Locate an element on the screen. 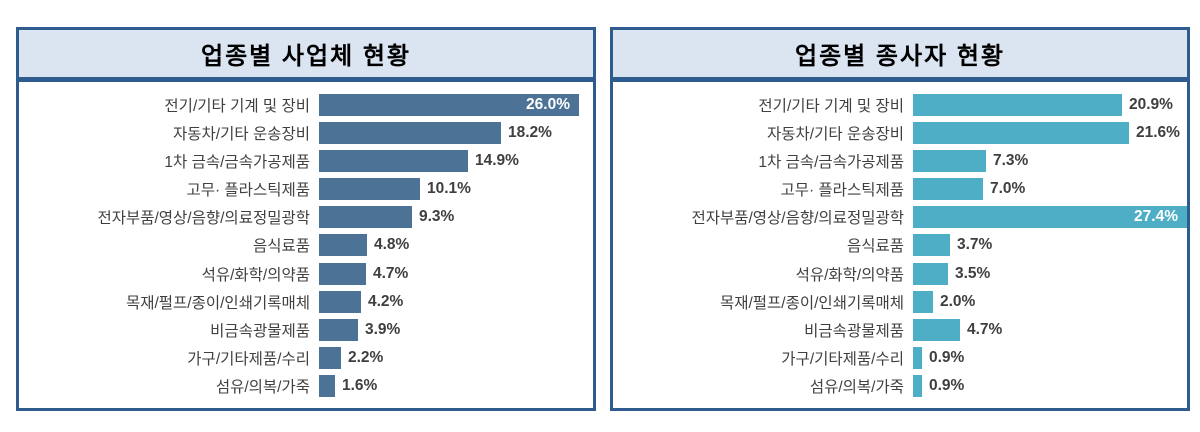  bar-cell: 21.6% is located at coordinates (1046, 133).